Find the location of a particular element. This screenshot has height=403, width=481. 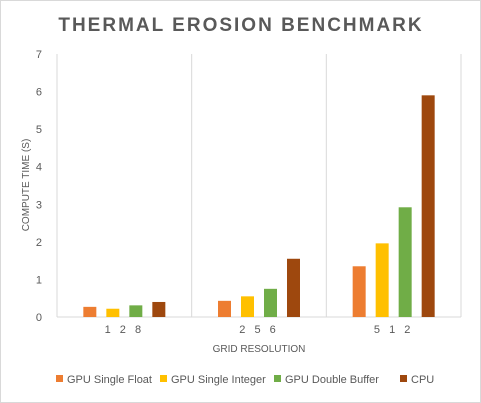

x-tick-label: 2 5 6 is located at coordinates (258, 330).